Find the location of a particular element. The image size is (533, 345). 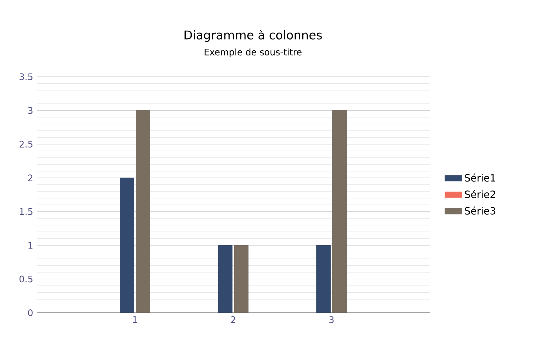

x-tick-label: 3 is located at coordinates (332, 320).